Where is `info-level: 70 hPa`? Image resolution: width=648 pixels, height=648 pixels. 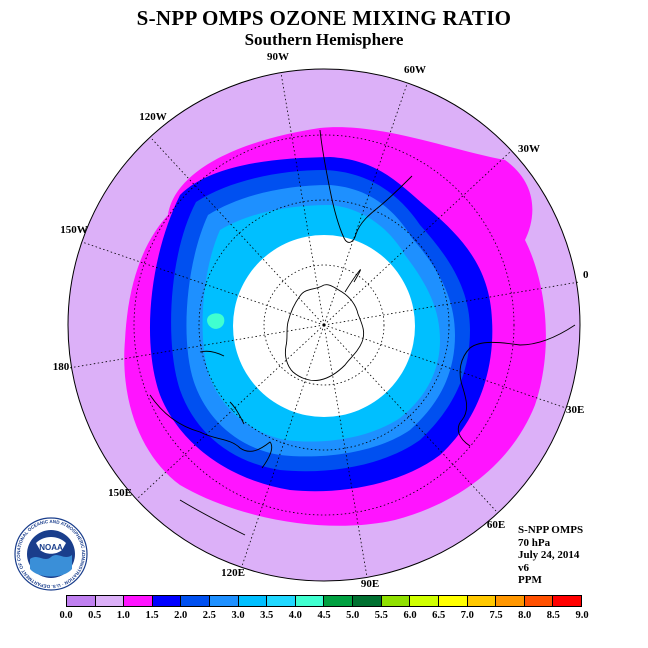 info-level: 70 hPa is located at coordinates (534, 542).